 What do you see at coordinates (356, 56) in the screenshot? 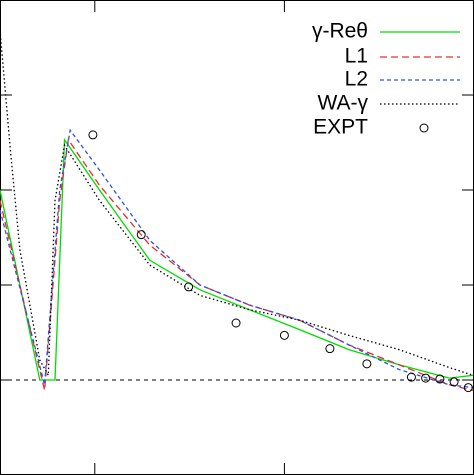
I see `legend-label: L1` at bounding box center [356, 56].